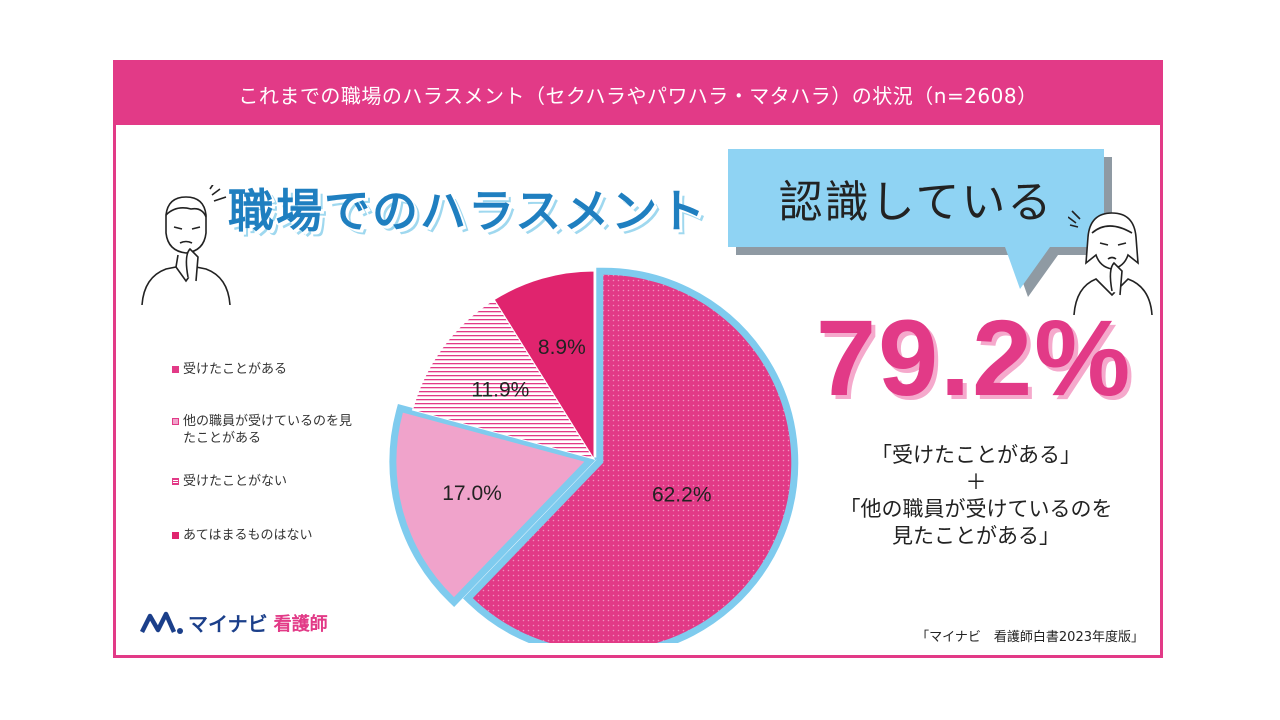  I want to click on source-note: 「マイナビ 看護師白書2023年度版」, so click(1030, 637).